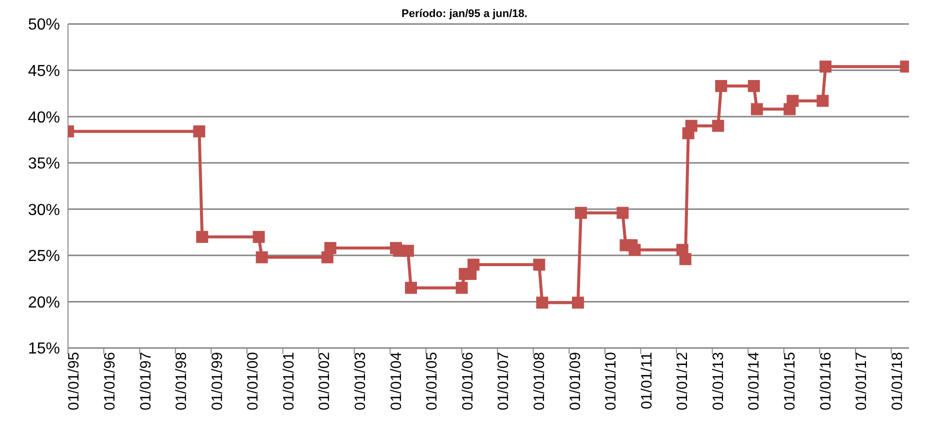  What do you see at coordinates (683, 381) in the screenshot?
I see `x-tick-label: 01/01/12` at bounding box center [683, 381].